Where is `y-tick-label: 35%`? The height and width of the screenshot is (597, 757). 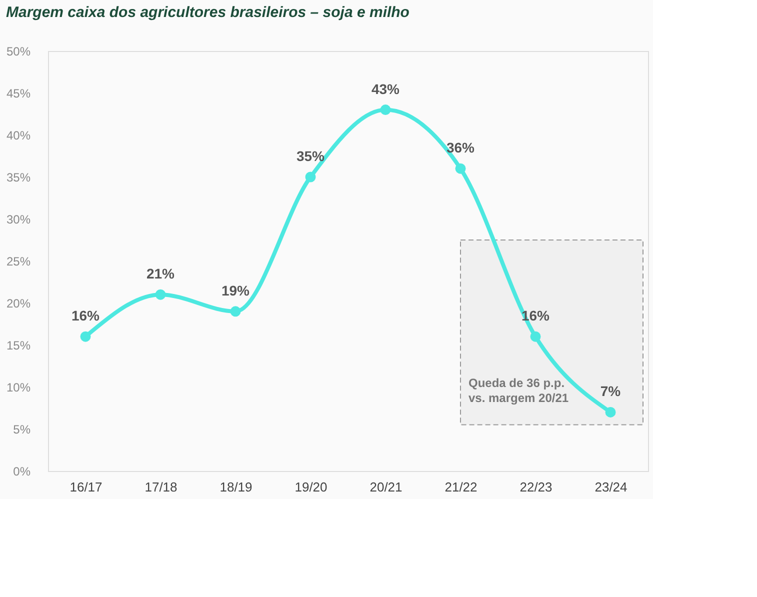
y-tick-label: 35% is located at coordinates (18, 177).